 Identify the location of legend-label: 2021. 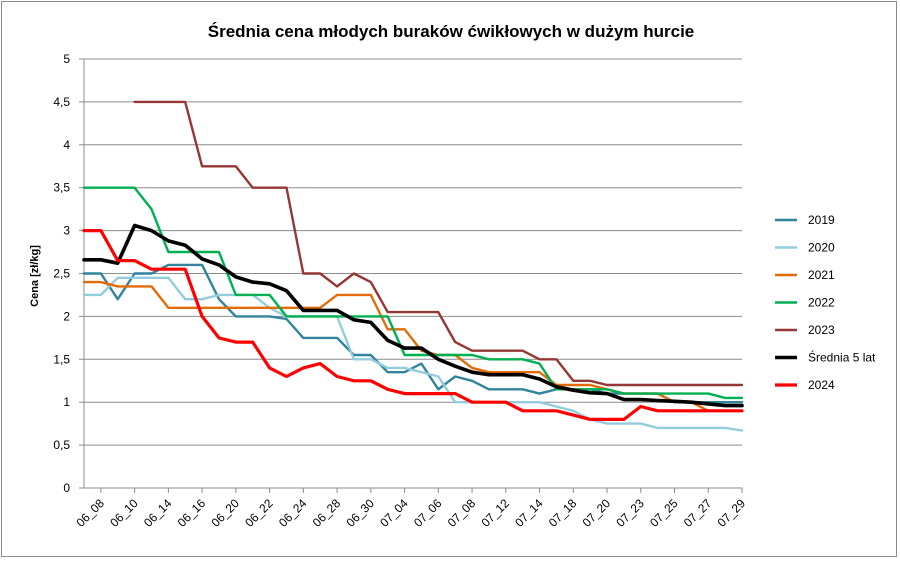
(821, 275).